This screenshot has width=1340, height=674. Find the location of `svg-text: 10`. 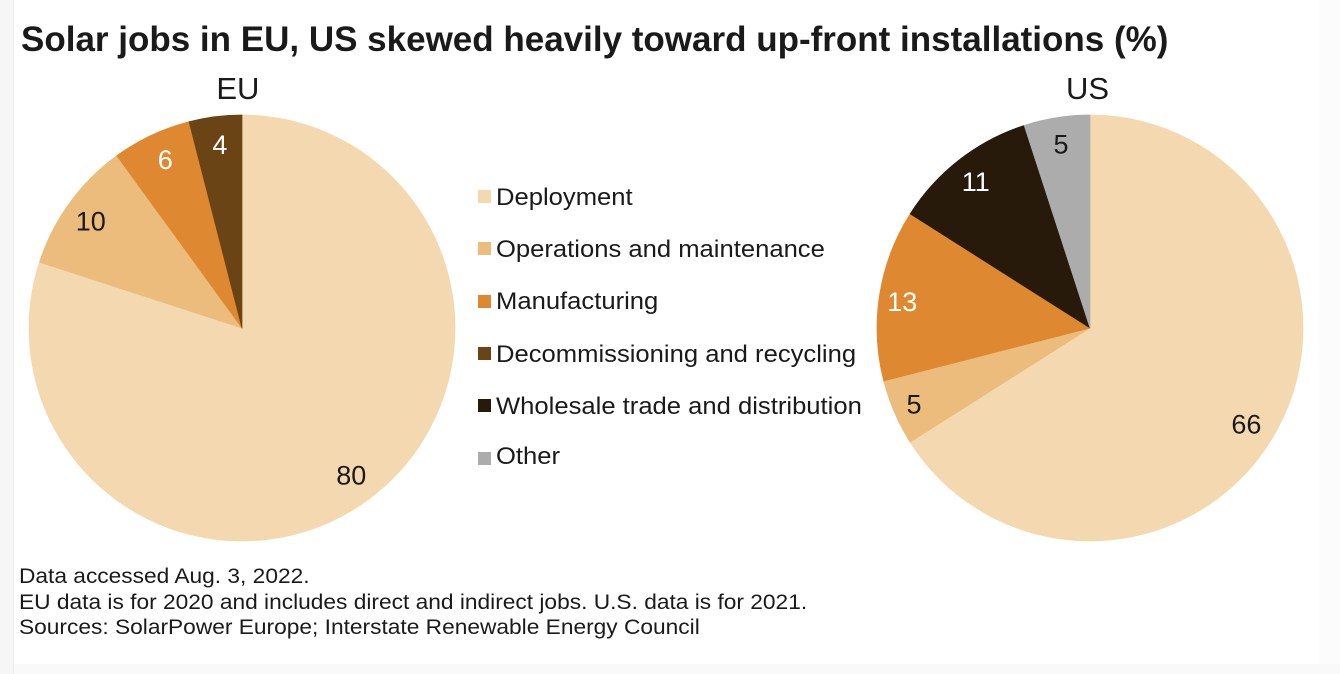

svg-text: 10 is located at coordinates (91, 222).